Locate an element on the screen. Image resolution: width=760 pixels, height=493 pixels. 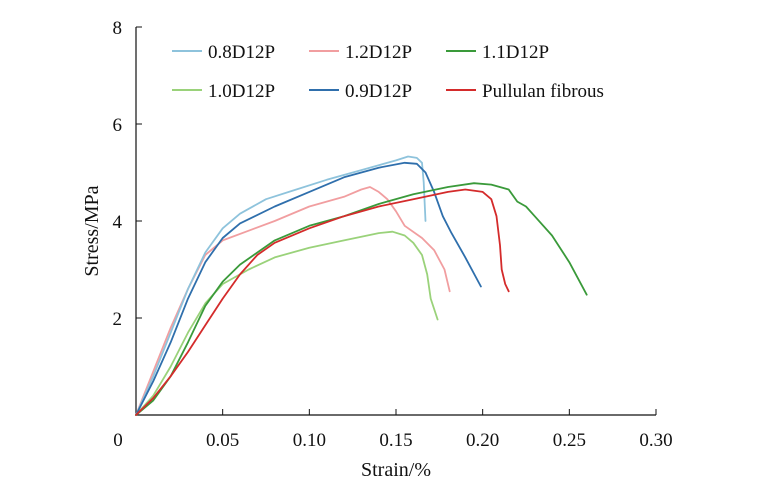
x-tick-label: 0.20 is located at coordinates (482, 440).